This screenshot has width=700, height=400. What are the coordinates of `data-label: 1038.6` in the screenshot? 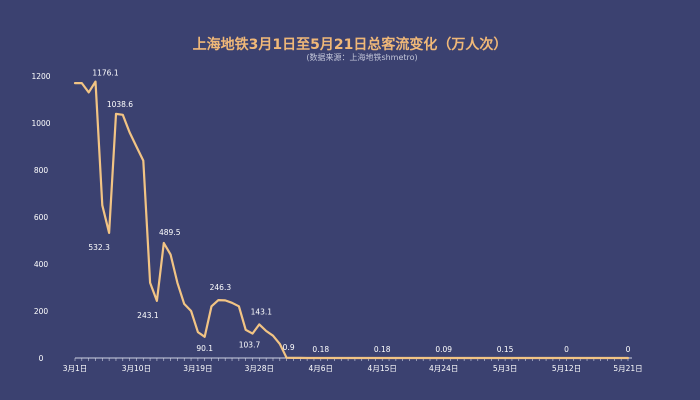 It's located at (120, 104).